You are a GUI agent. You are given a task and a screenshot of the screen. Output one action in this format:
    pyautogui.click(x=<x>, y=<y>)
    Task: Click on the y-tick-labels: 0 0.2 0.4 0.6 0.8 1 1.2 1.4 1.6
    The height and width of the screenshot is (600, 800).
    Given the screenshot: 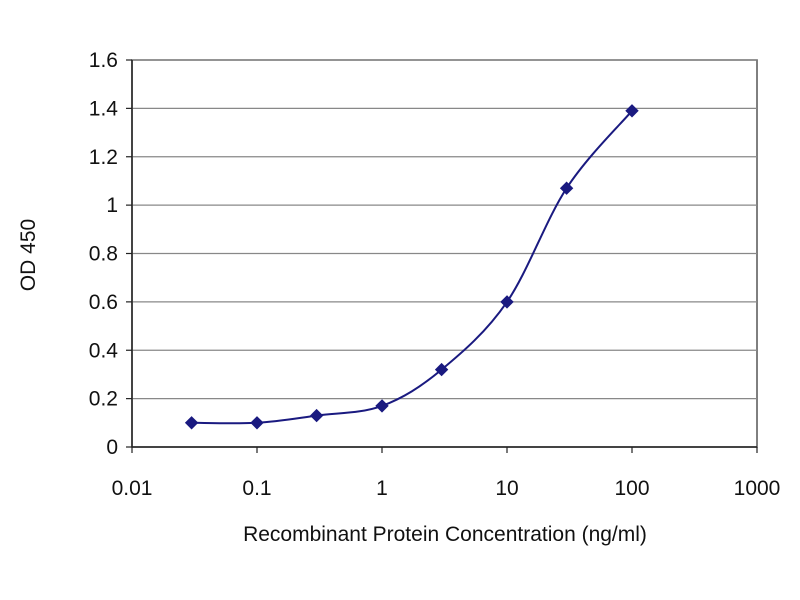 What is the action you would take?
    pyautogui.click(x=104, y=254)
    